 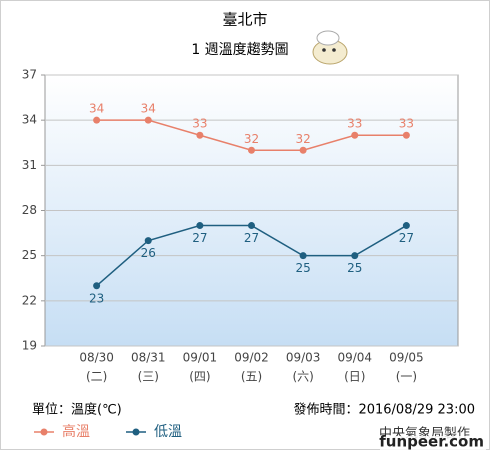 I want to click on x-tick-sublabel: (一), so click(x=406, y=377).